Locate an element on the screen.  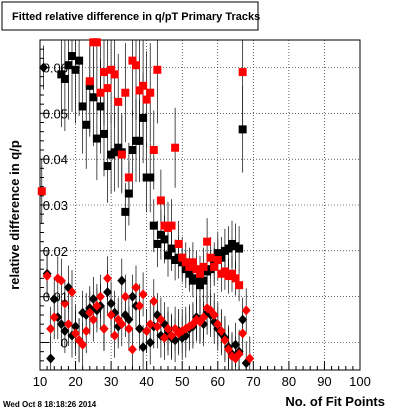
x-axis-title: No. of Fit Points is located at coordinates (335, 401).